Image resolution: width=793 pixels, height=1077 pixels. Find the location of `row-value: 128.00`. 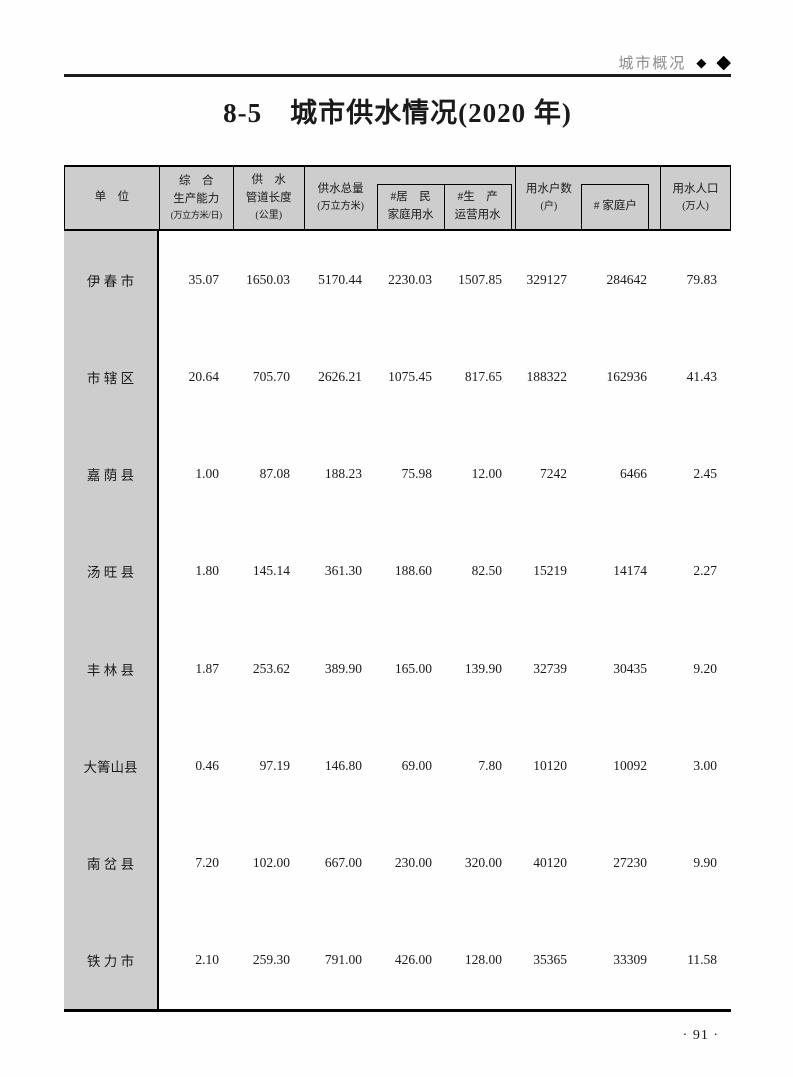

row-value: 128.00 is located at coordinates (483, 960).